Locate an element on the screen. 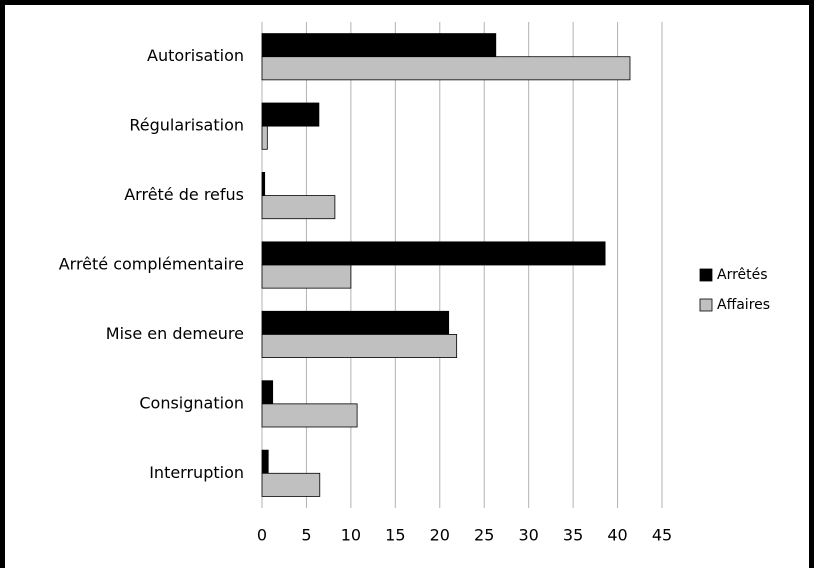  y-tick-label: Interruption is located at coordinates (196, 472).